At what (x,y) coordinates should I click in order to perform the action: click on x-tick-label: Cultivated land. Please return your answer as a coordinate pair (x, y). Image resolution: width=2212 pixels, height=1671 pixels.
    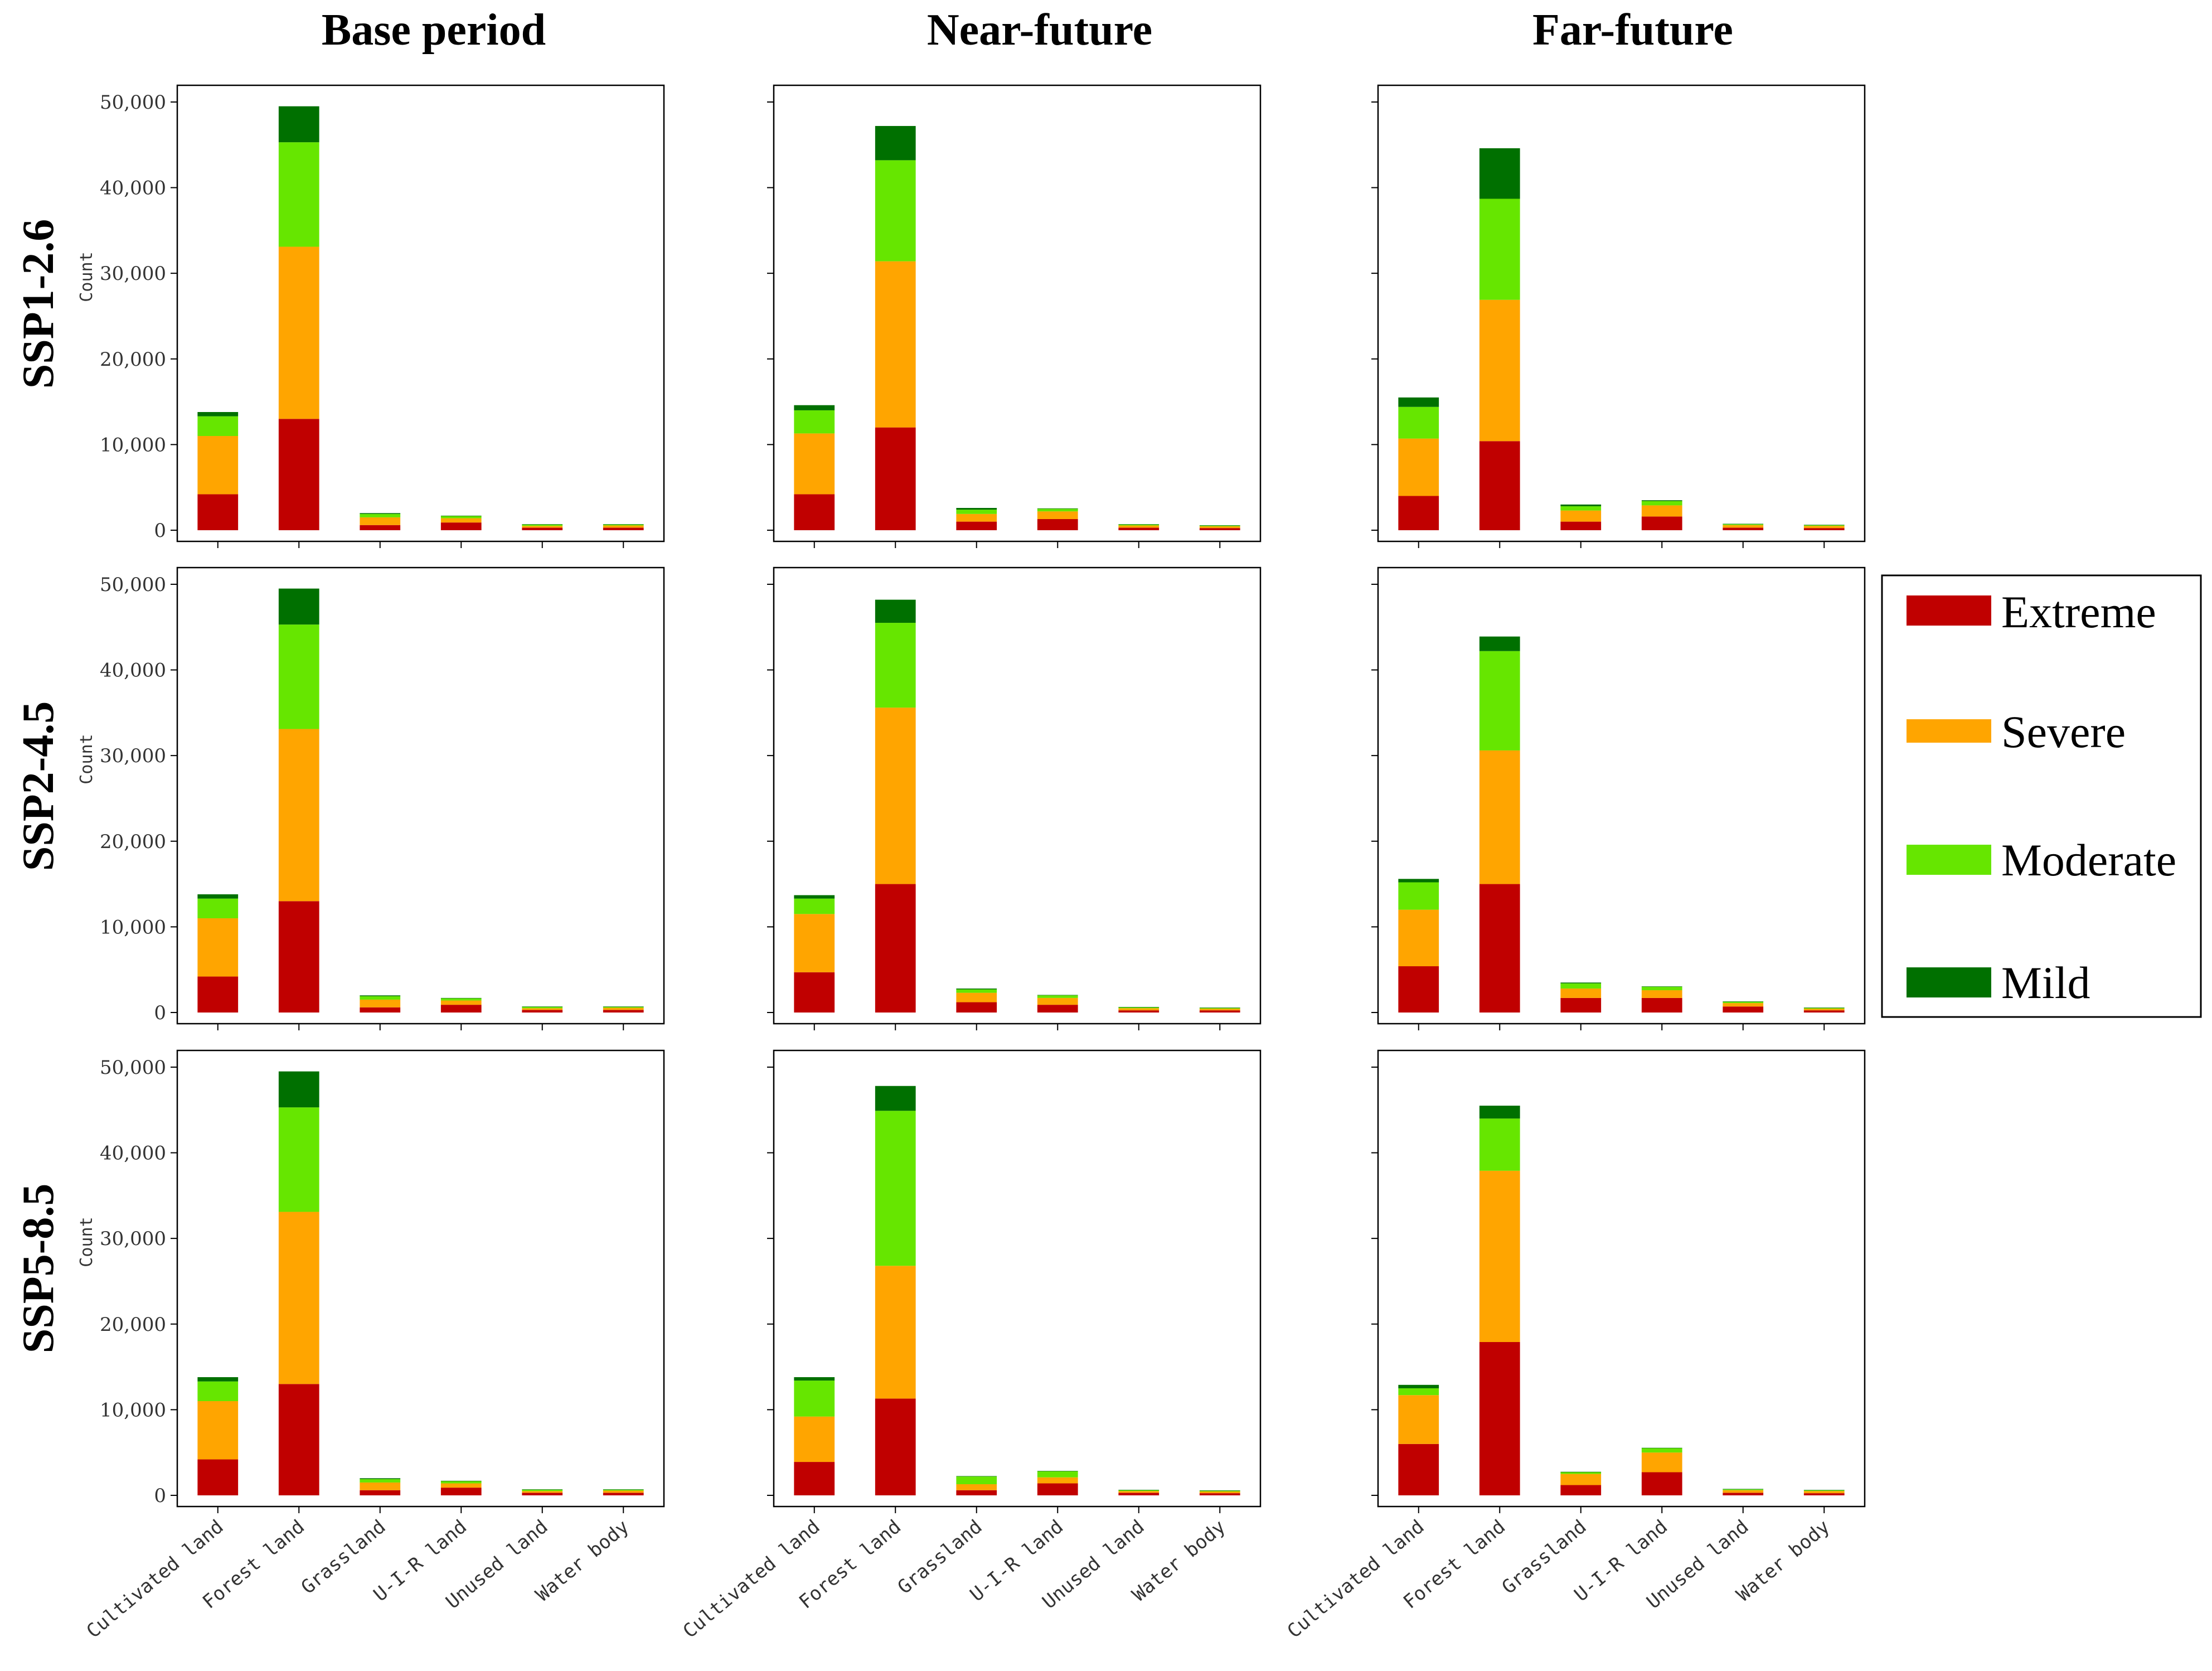
    Looking at the image, I should click on (751, 1579).